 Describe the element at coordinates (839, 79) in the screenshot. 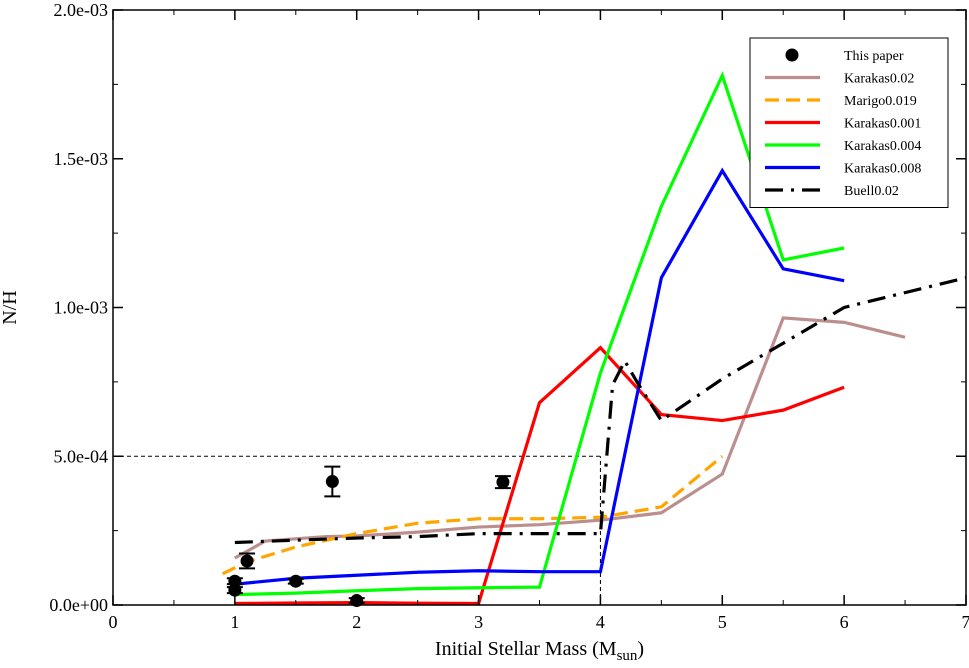

I see `legend-item: Karakas0.02` at that location.